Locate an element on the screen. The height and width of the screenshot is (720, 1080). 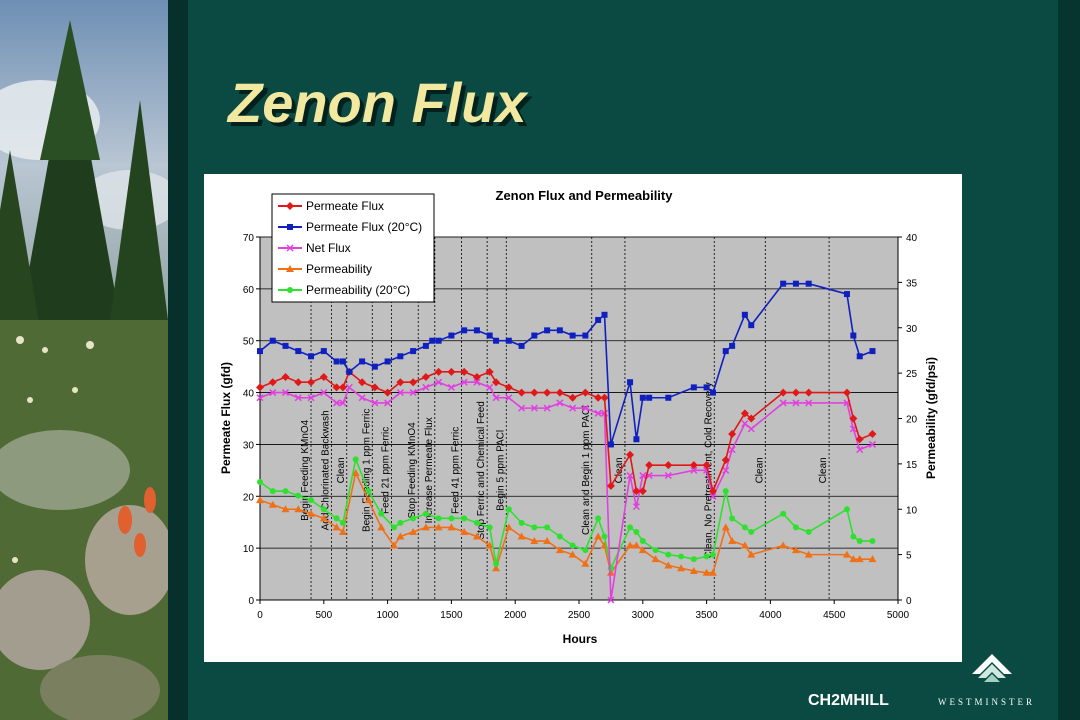
right-tick-label: 20 is located at coordinates (912, 420).